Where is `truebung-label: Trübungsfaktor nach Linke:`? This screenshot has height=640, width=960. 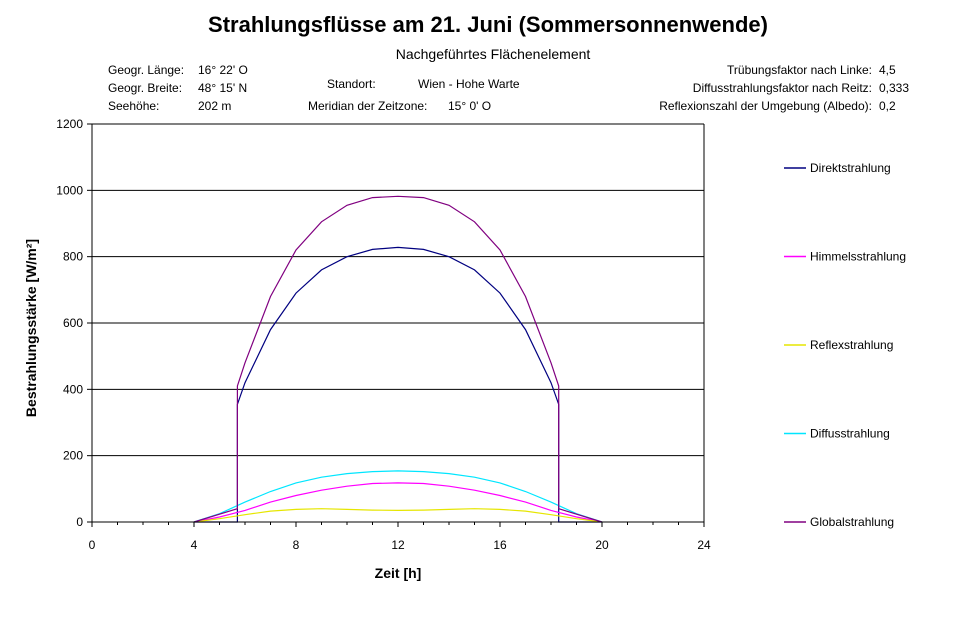 truebung-label: Trübungsfaktor nach Linke: is located at coordinates (799, 70).